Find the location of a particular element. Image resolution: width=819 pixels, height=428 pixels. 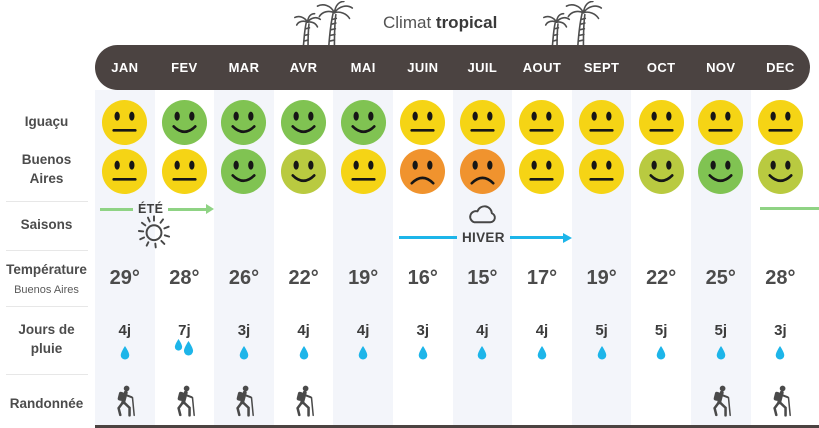

rain-cell-jan: 4j is located at coordinates (125, 340).